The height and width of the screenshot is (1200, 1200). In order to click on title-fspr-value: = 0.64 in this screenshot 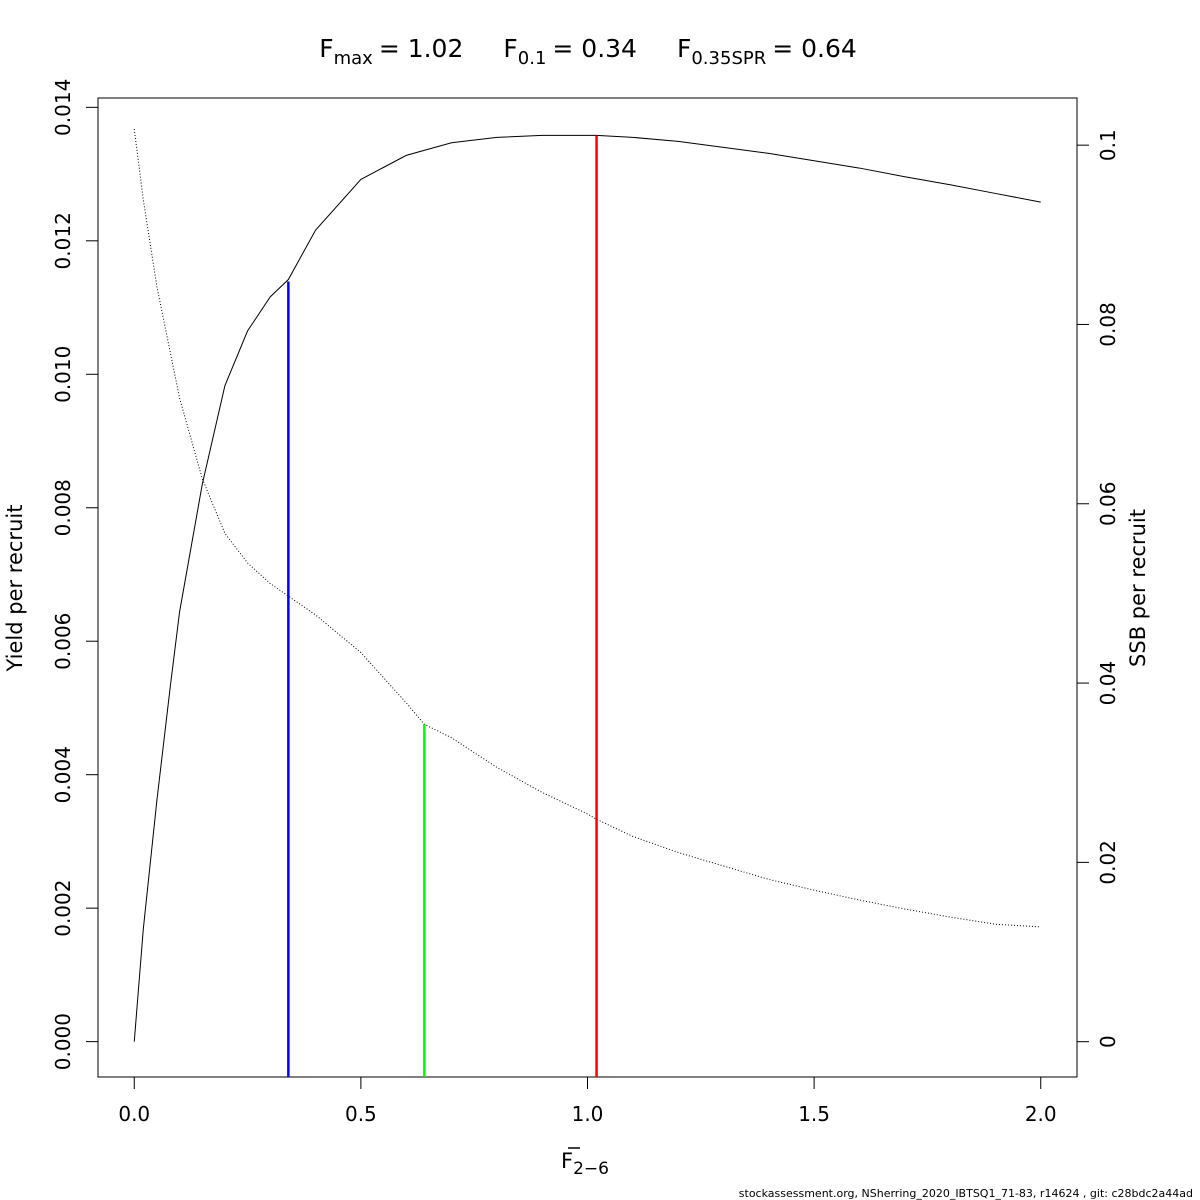, I will do `click(814, 48)`.